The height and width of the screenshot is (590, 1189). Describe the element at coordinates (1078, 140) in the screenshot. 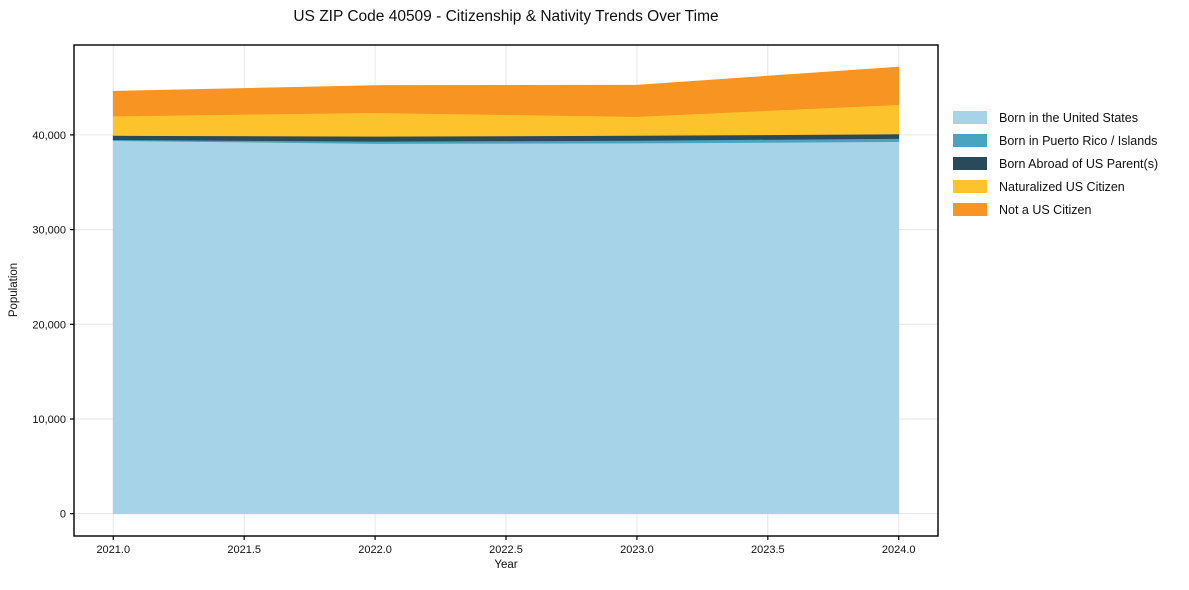

I see `legend-label: Born in Puerto Rico / Islands` at that location.